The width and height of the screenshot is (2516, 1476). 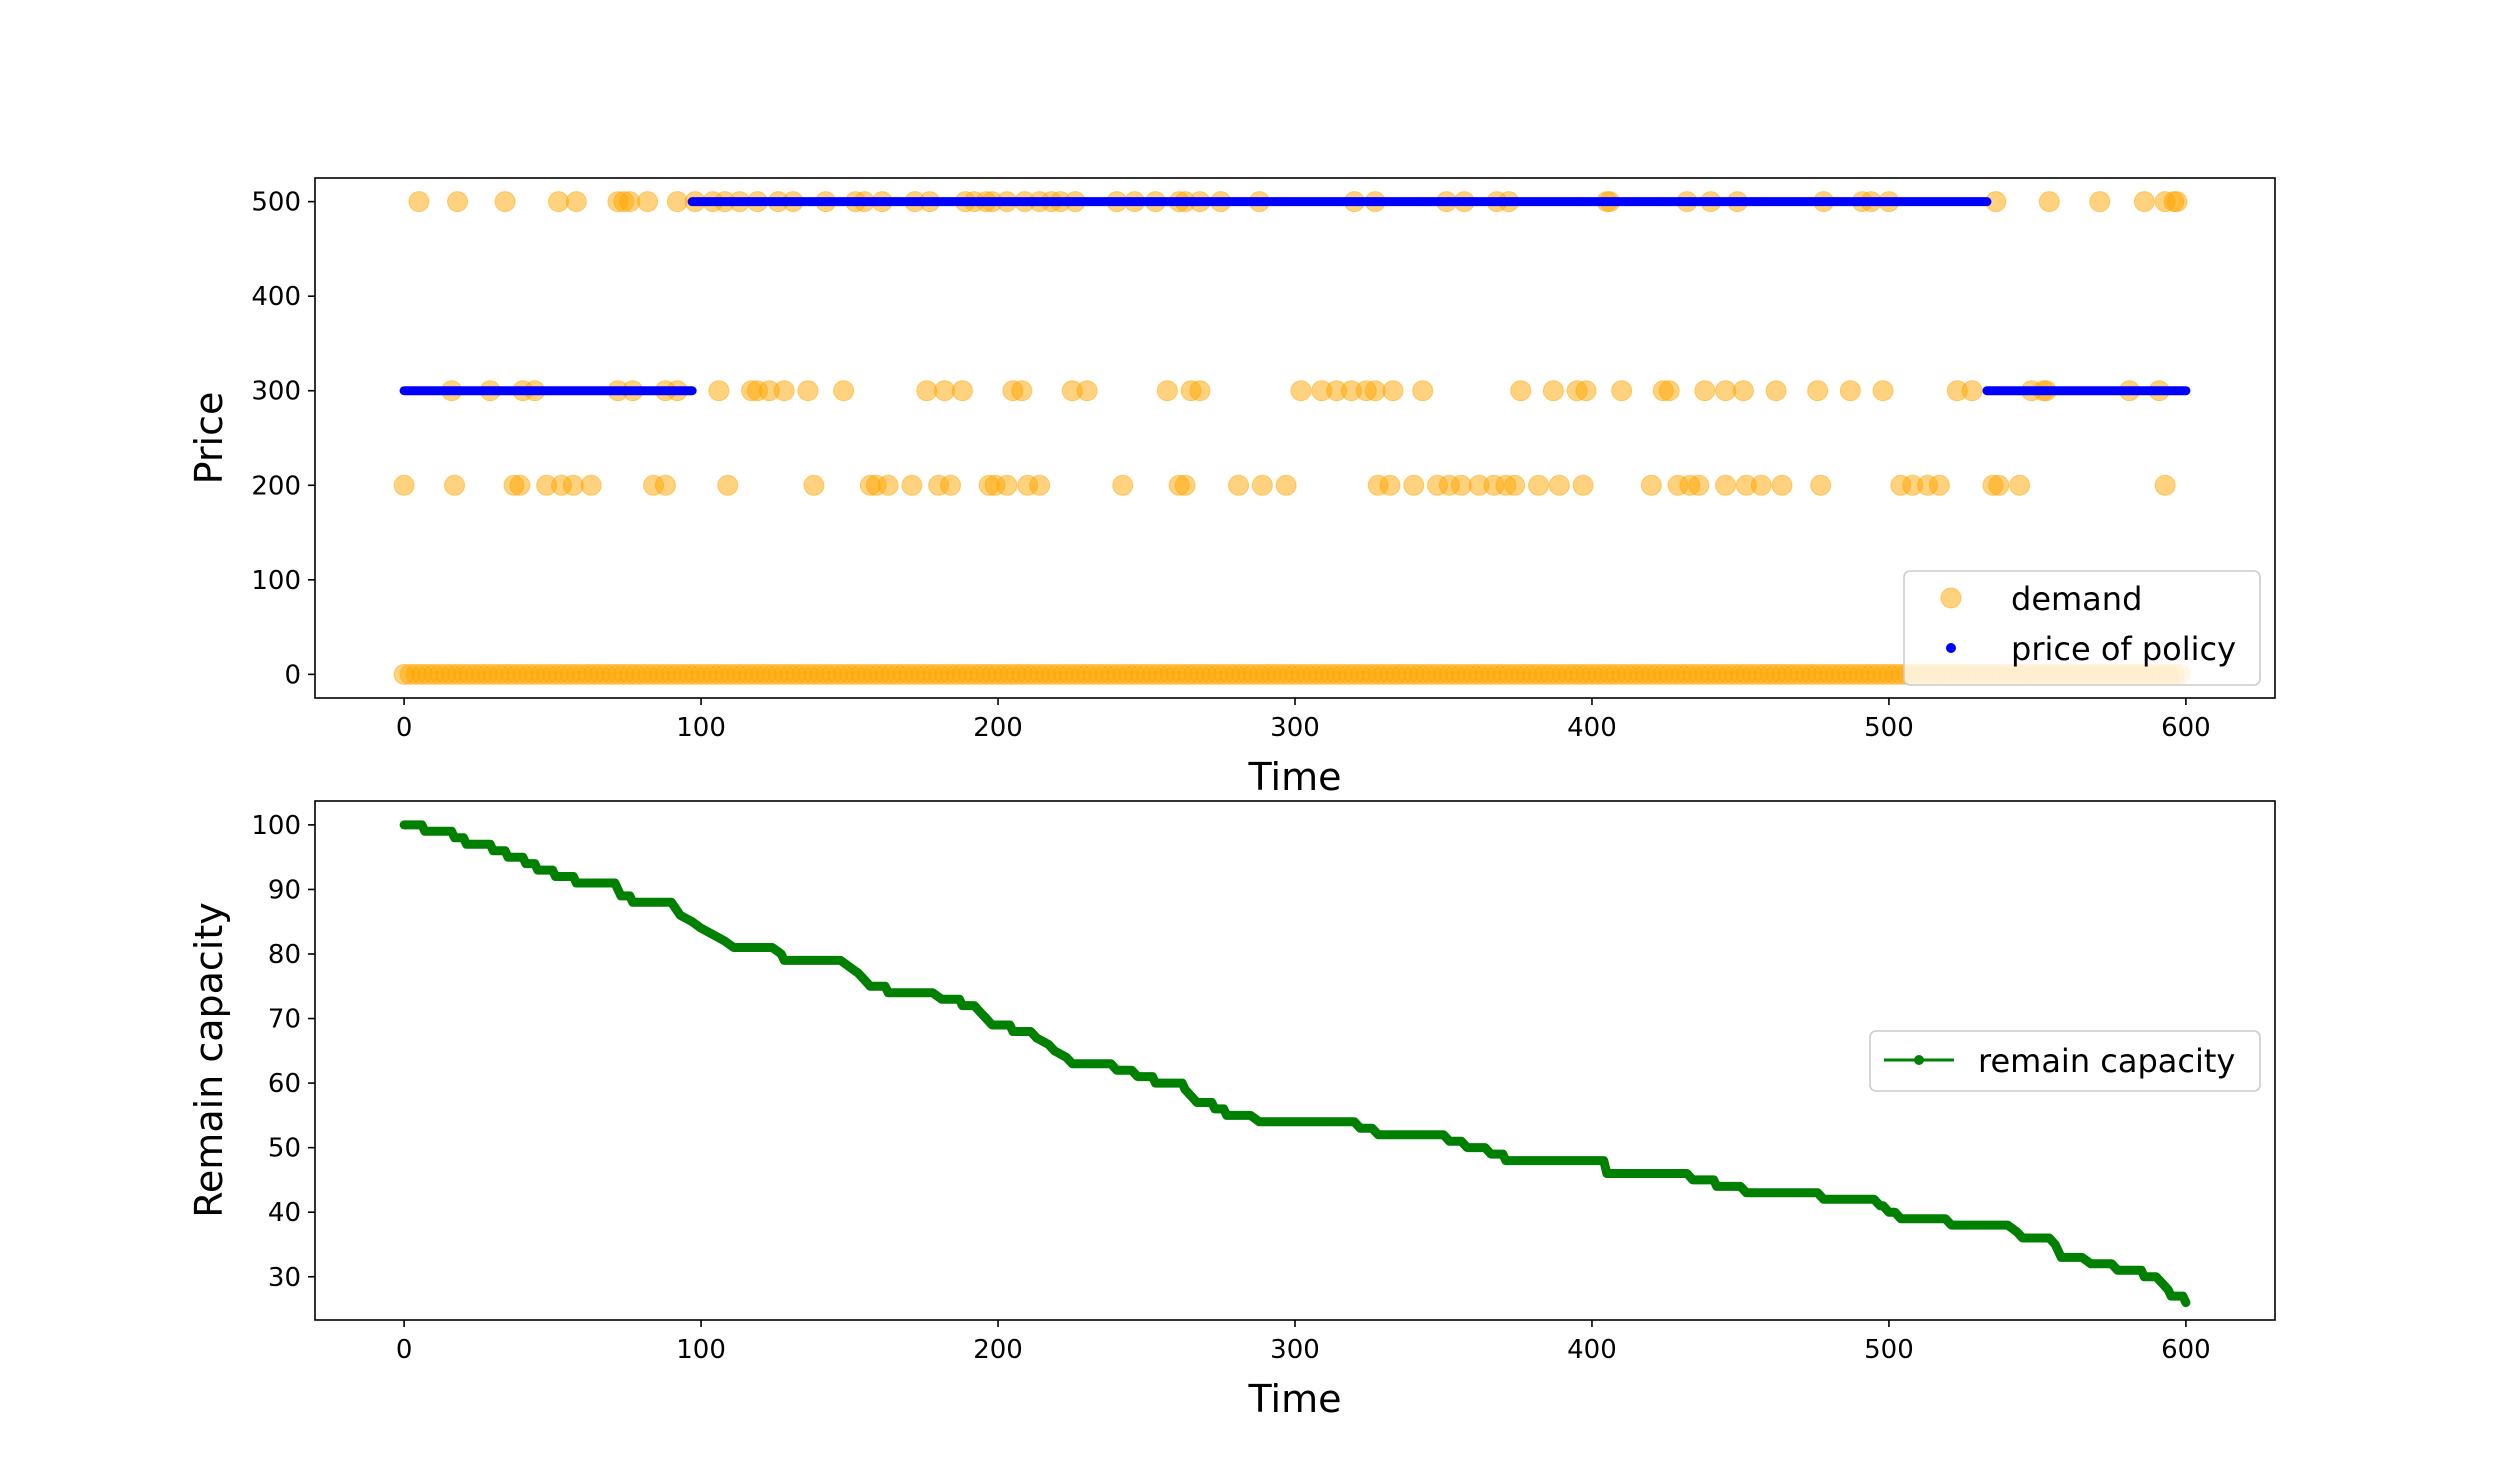 What do you see at coordinates (701, 1350) in the screenshot?
I see `capacity-x-tick-label: 100` at bounding box center [701, 1350].